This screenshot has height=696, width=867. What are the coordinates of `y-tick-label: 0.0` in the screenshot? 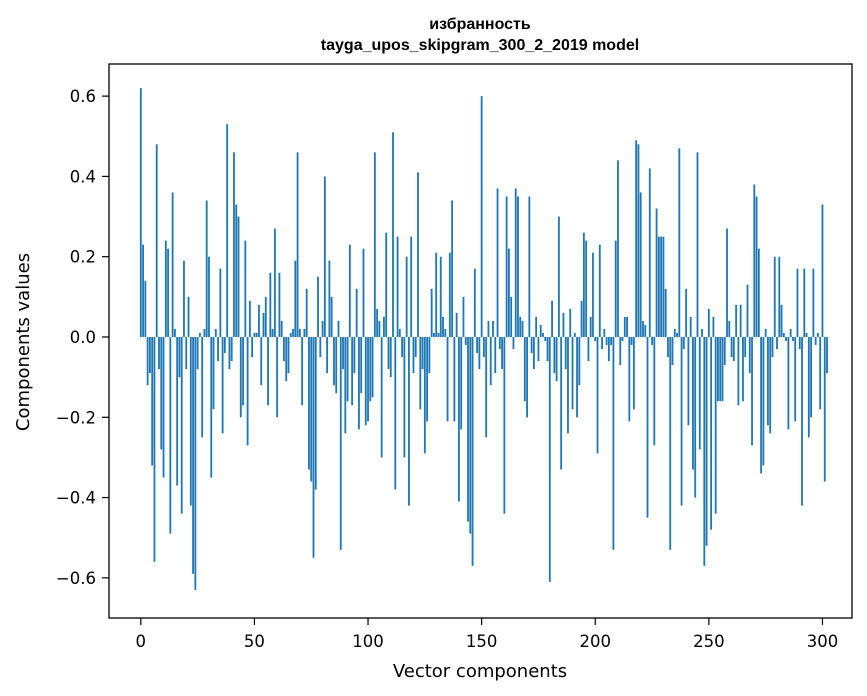 It's located at (83, 337).